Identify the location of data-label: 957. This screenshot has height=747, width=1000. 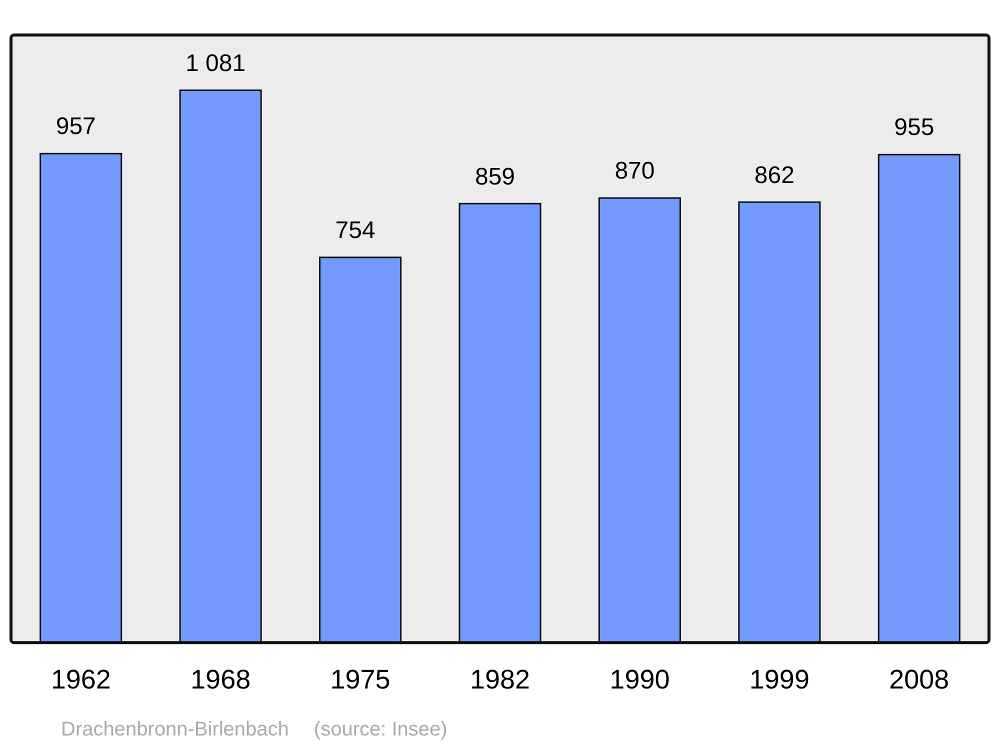
(76, 126).